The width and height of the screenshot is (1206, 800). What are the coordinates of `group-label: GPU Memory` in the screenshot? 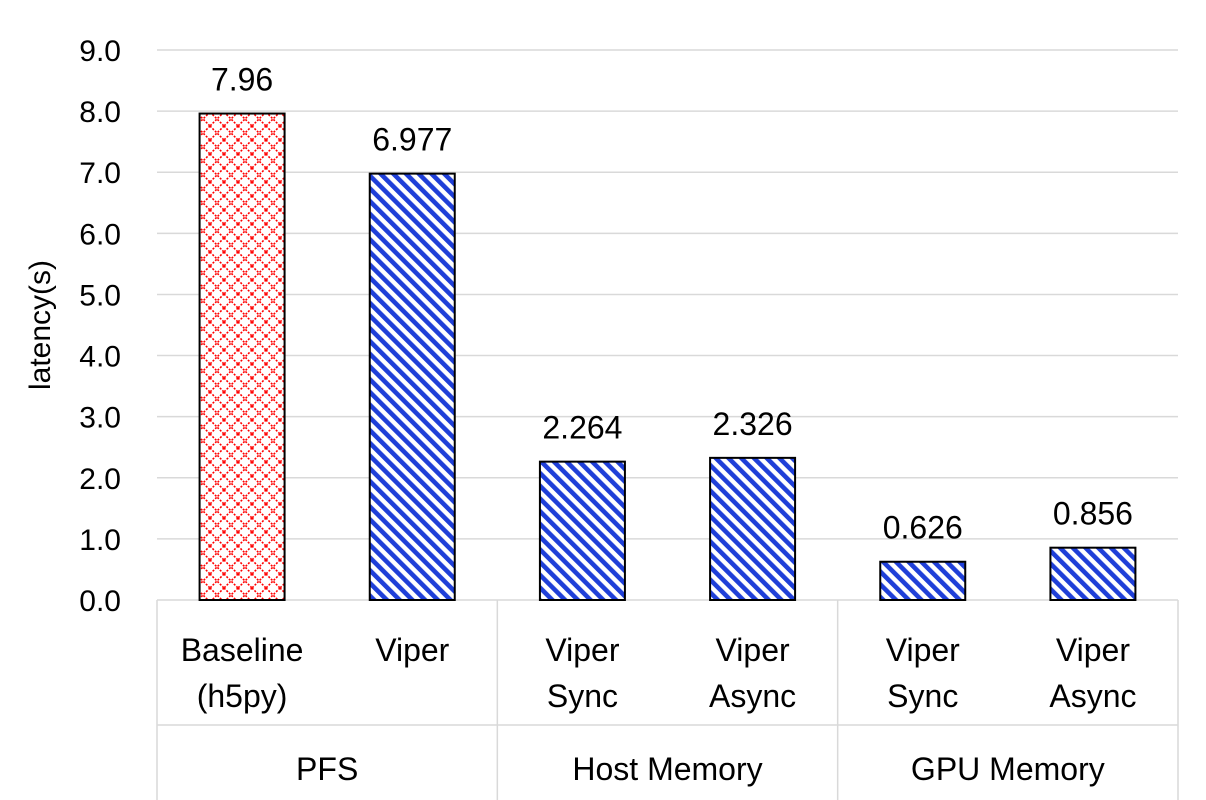 It's located at (1008, 769).